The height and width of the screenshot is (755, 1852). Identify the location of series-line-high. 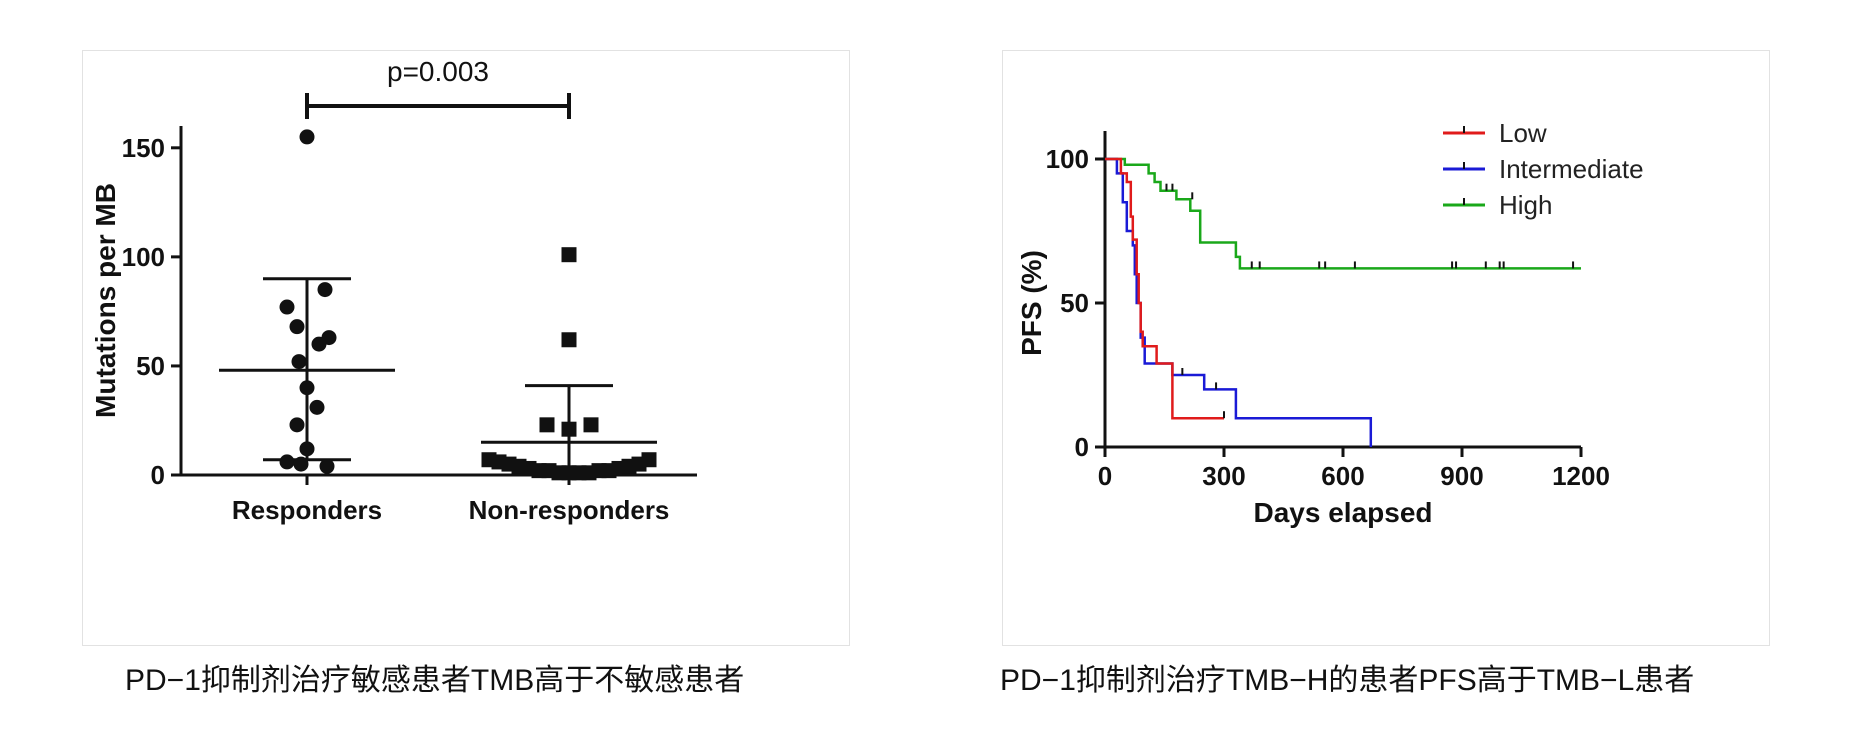
(1343, 213).